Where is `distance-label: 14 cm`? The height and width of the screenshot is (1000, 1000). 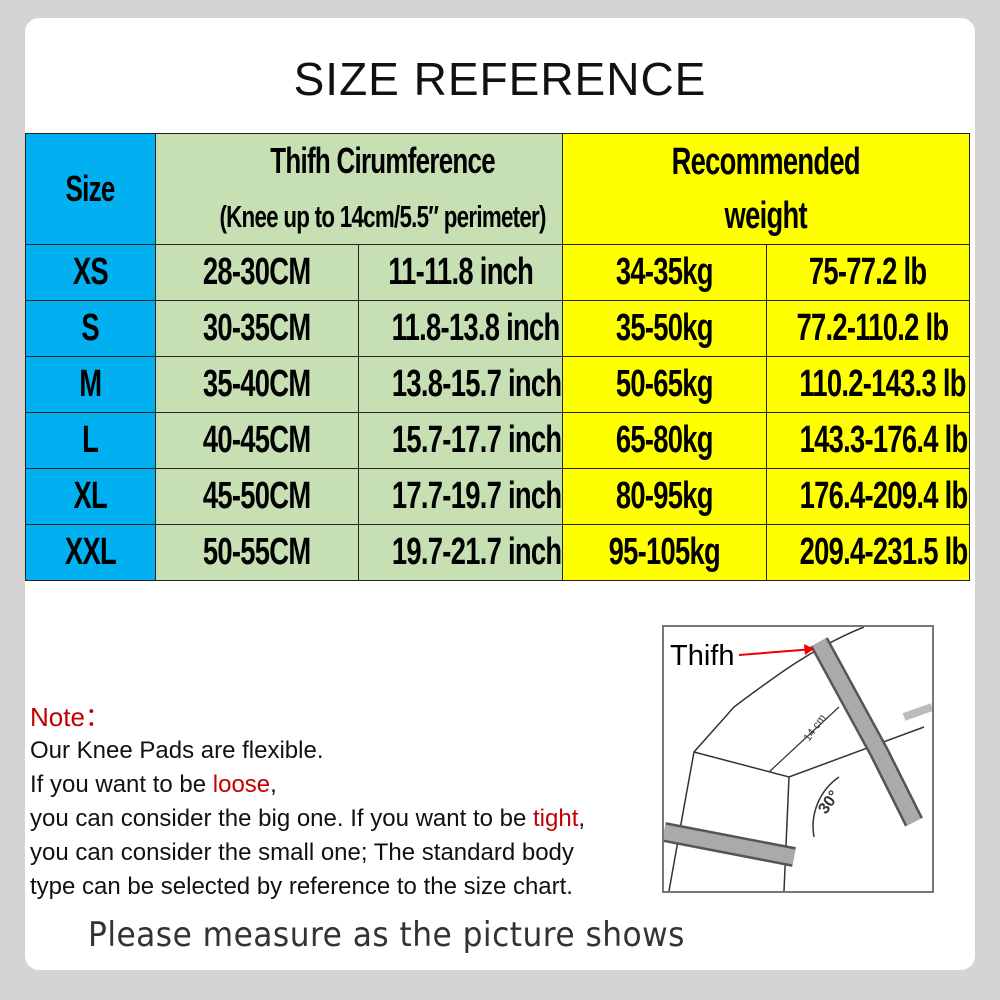 distance-label: 14 cm is located at coordinates (815, 727).